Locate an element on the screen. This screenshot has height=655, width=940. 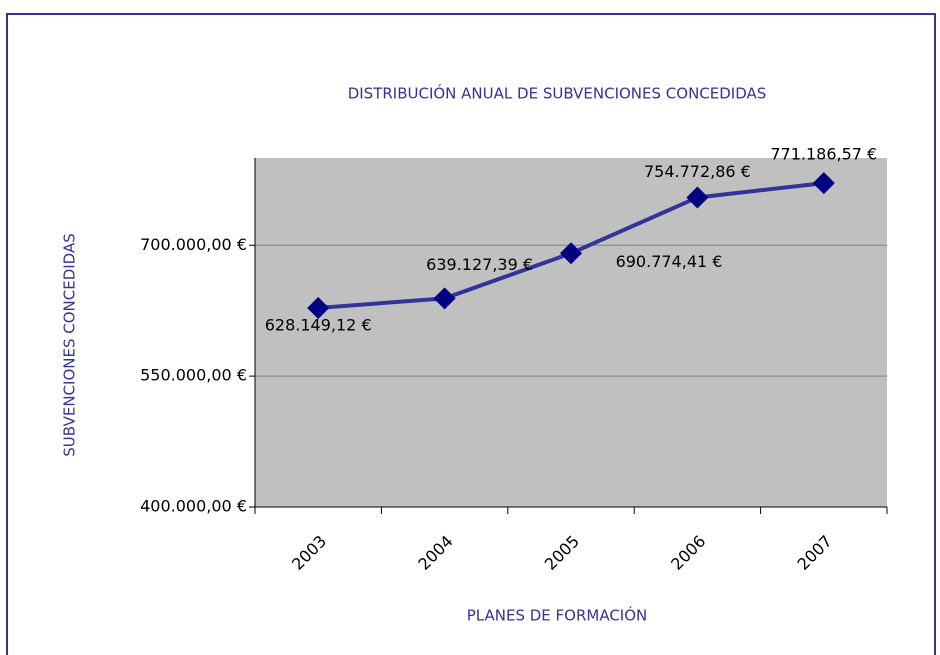
value-label: 690.774,41 € is located at coordinates (669, 261).